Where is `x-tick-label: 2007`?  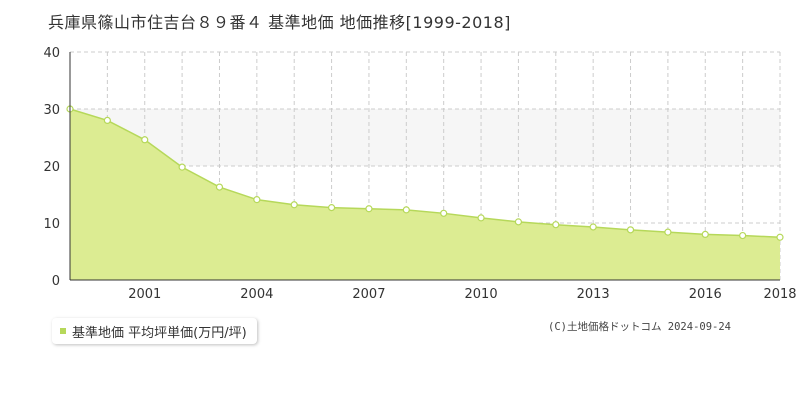
x-tick-label: 2007 is located at coordinates (368, 294).